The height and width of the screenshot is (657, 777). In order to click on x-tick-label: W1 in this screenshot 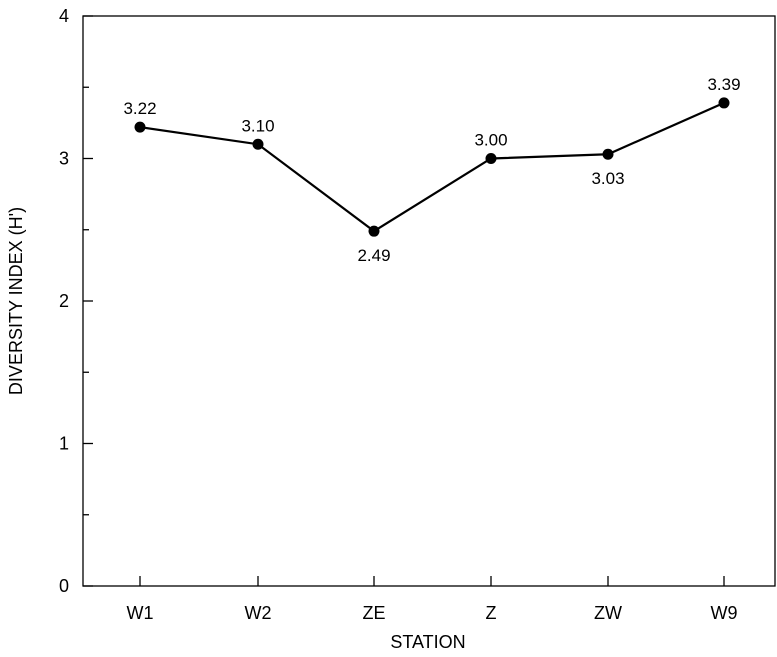, I will do `click(140, 613)`.